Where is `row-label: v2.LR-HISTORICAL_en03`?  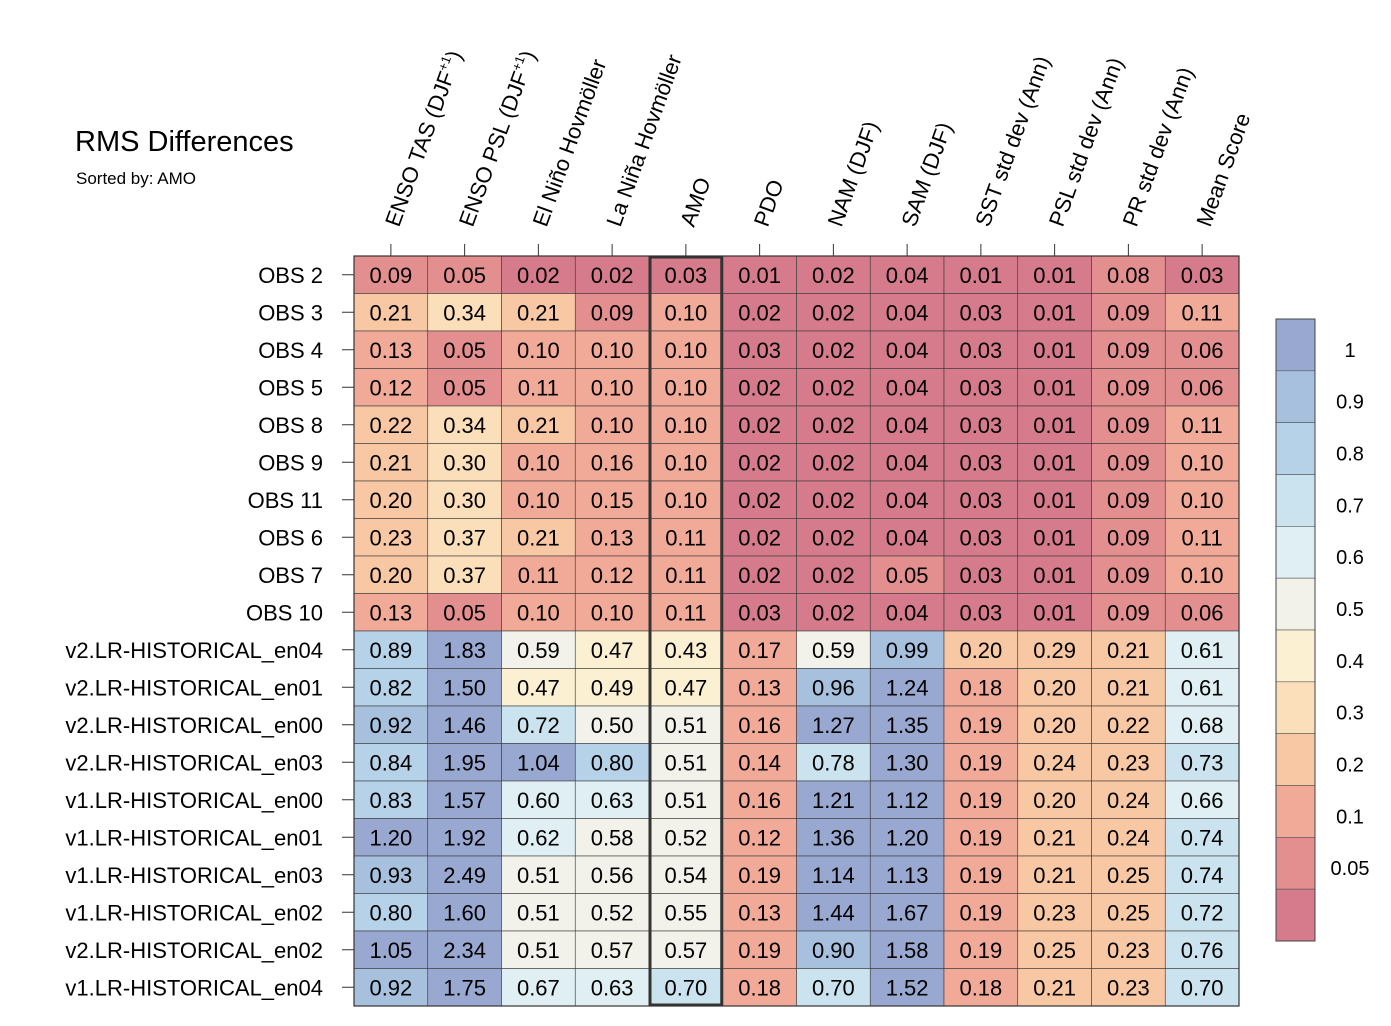 row-label: v2.LR-HISTORICAL_en03 is located at coordinates (194, 762).